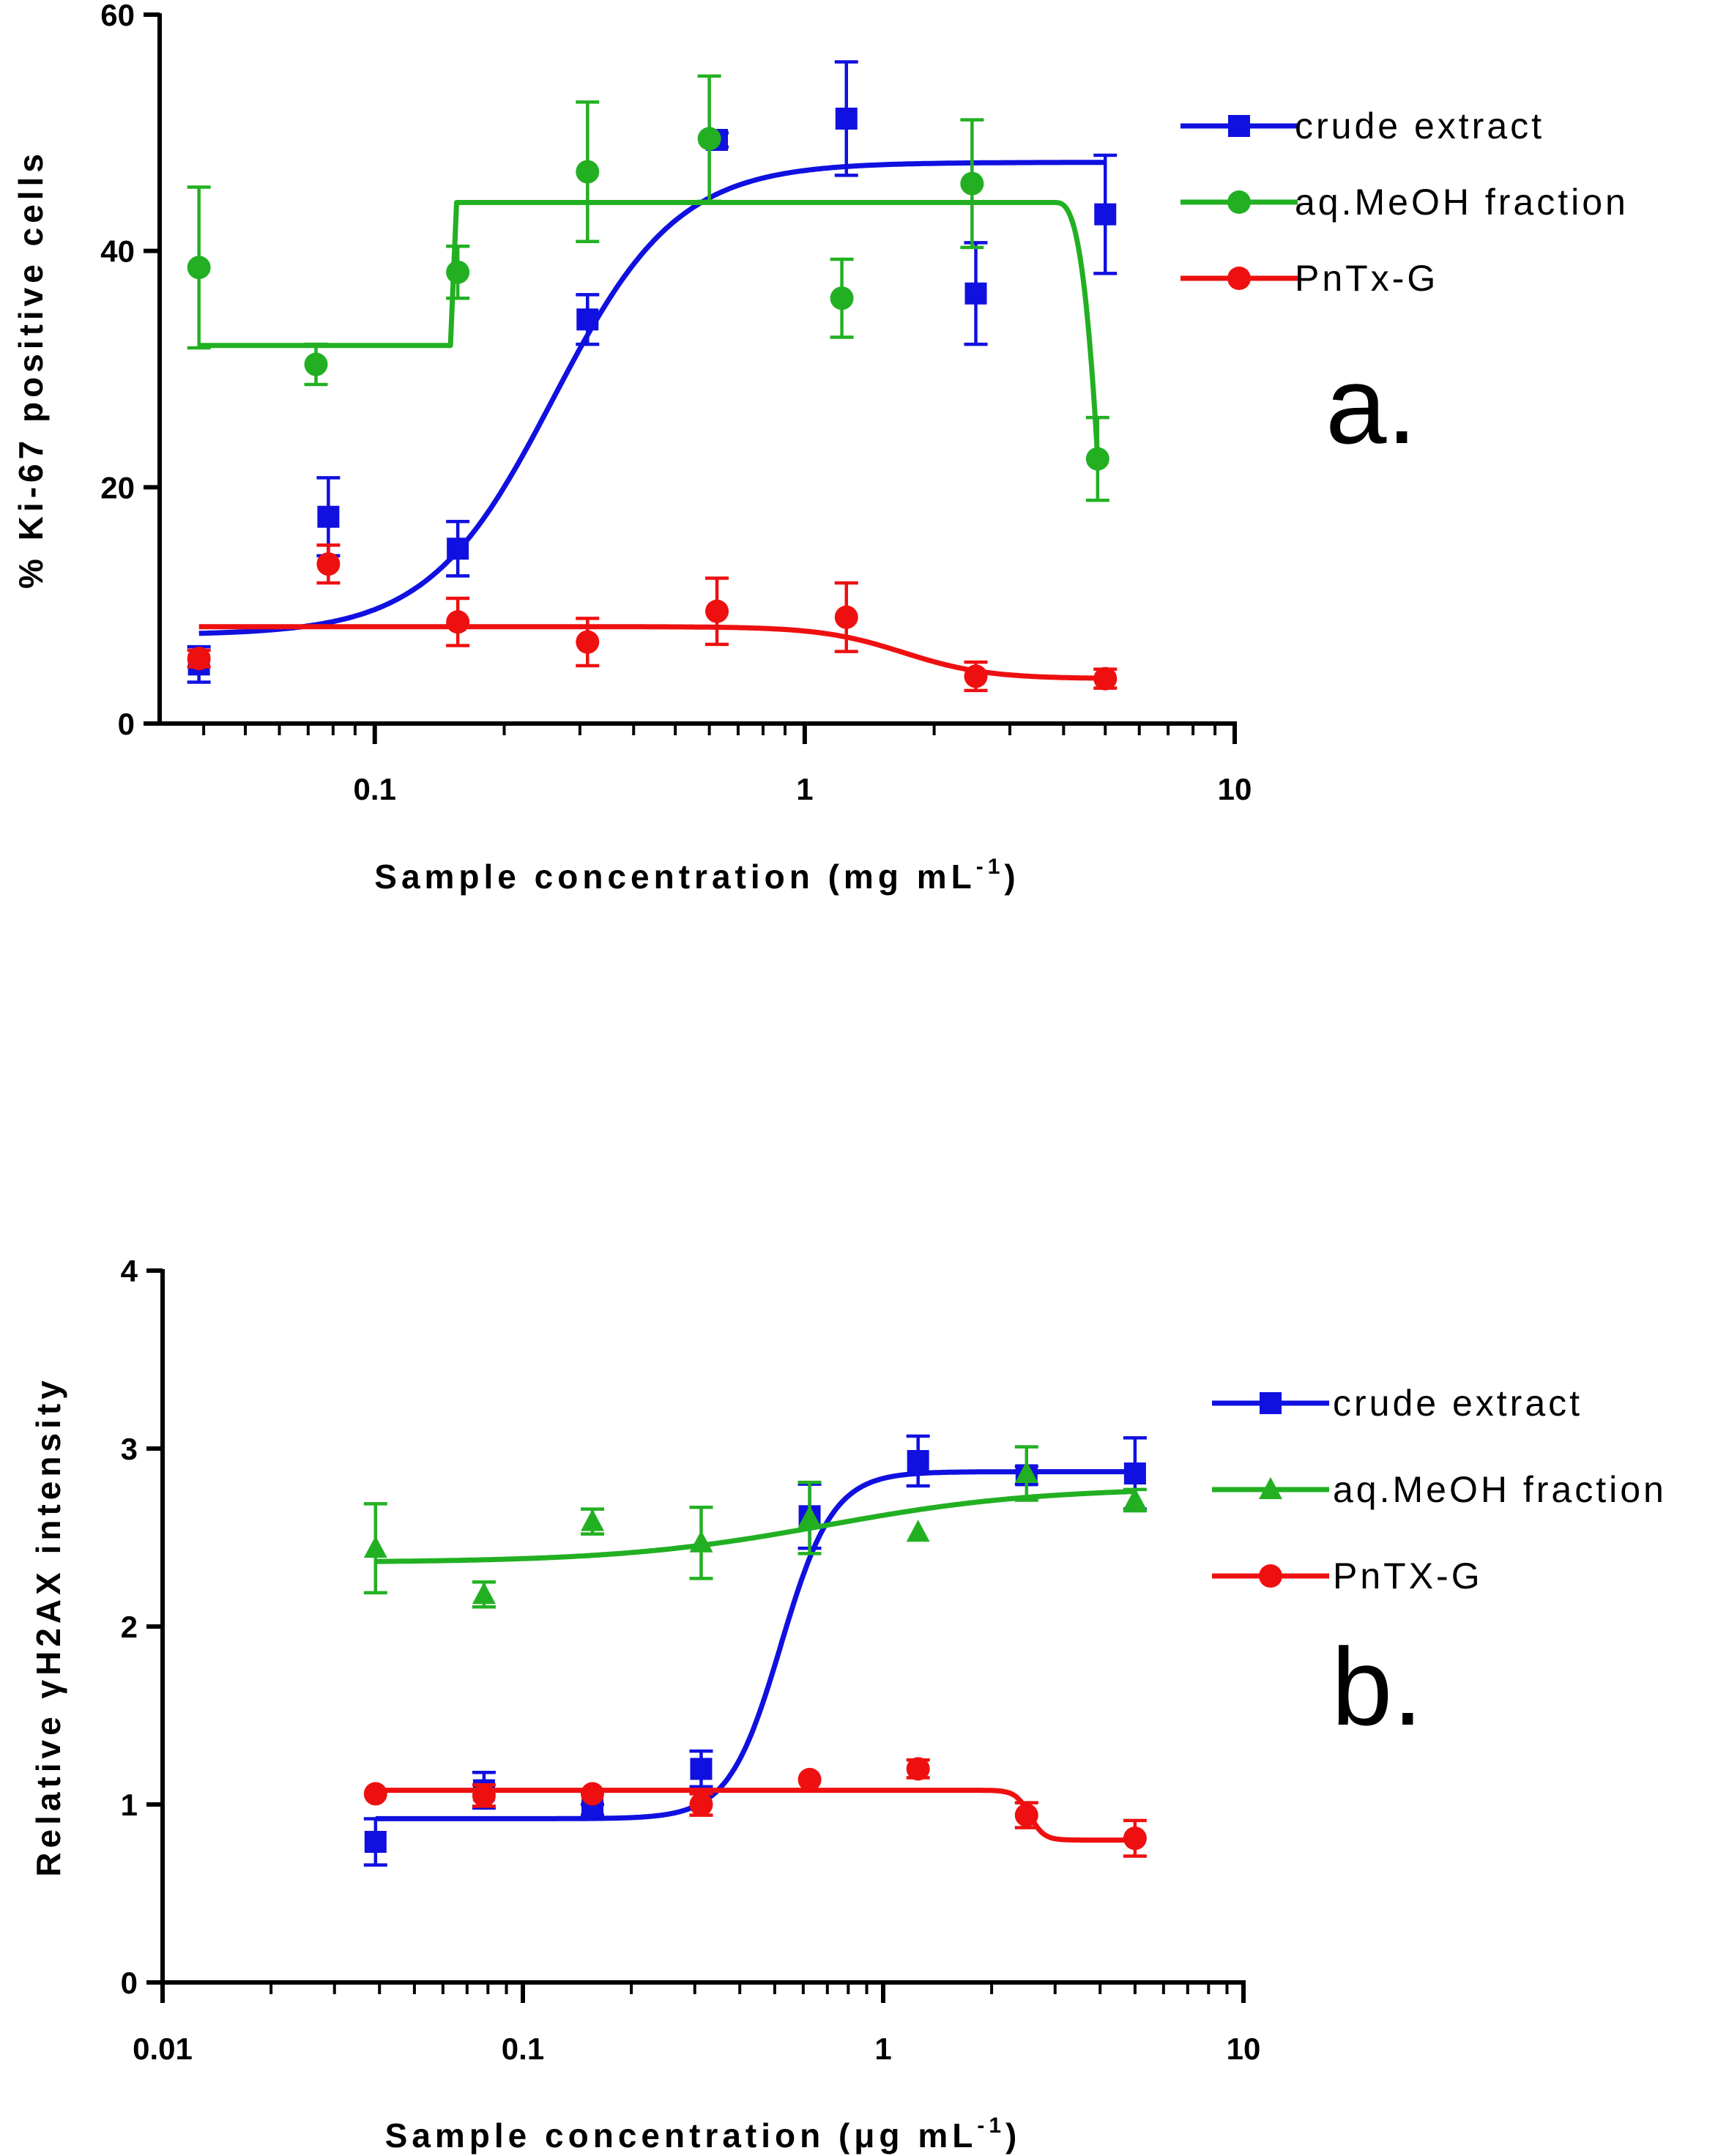  Describe the element at coordinates (1371, 404) in the screenshot. I see `panel-label: a.` at that location.